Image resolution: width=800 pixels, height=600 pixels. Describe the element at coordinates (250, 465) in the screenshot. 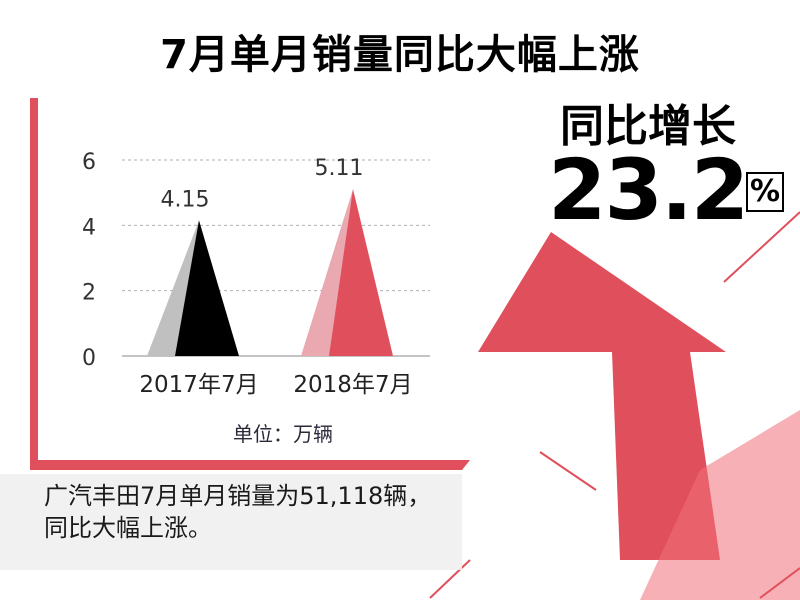

I see `card-red-bottom` at that location.